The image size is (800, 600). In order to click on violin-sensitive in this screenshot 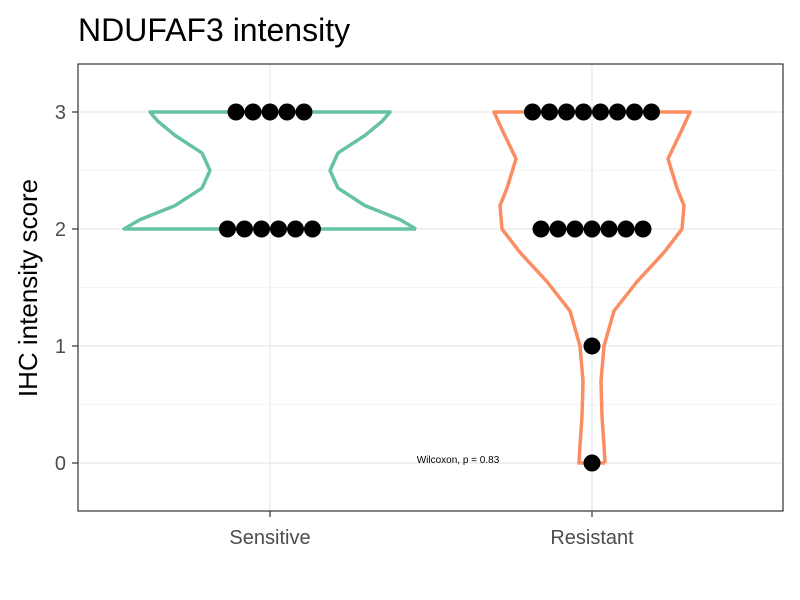, I will do `click(269, 170)`.